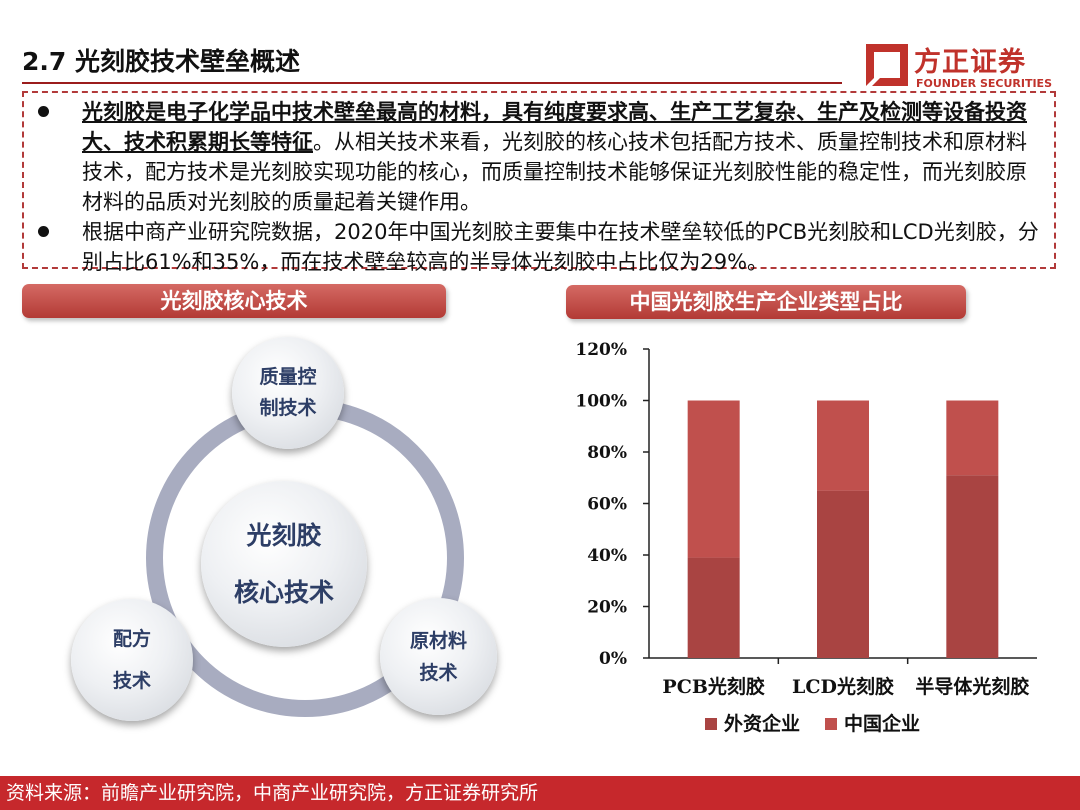 The height and width of the screenshot is (810, 1080). What do you see at coordinates (762, 723) in the screenshot?
I see `legend-label: 外资企业` at bounding box center [762, 723].